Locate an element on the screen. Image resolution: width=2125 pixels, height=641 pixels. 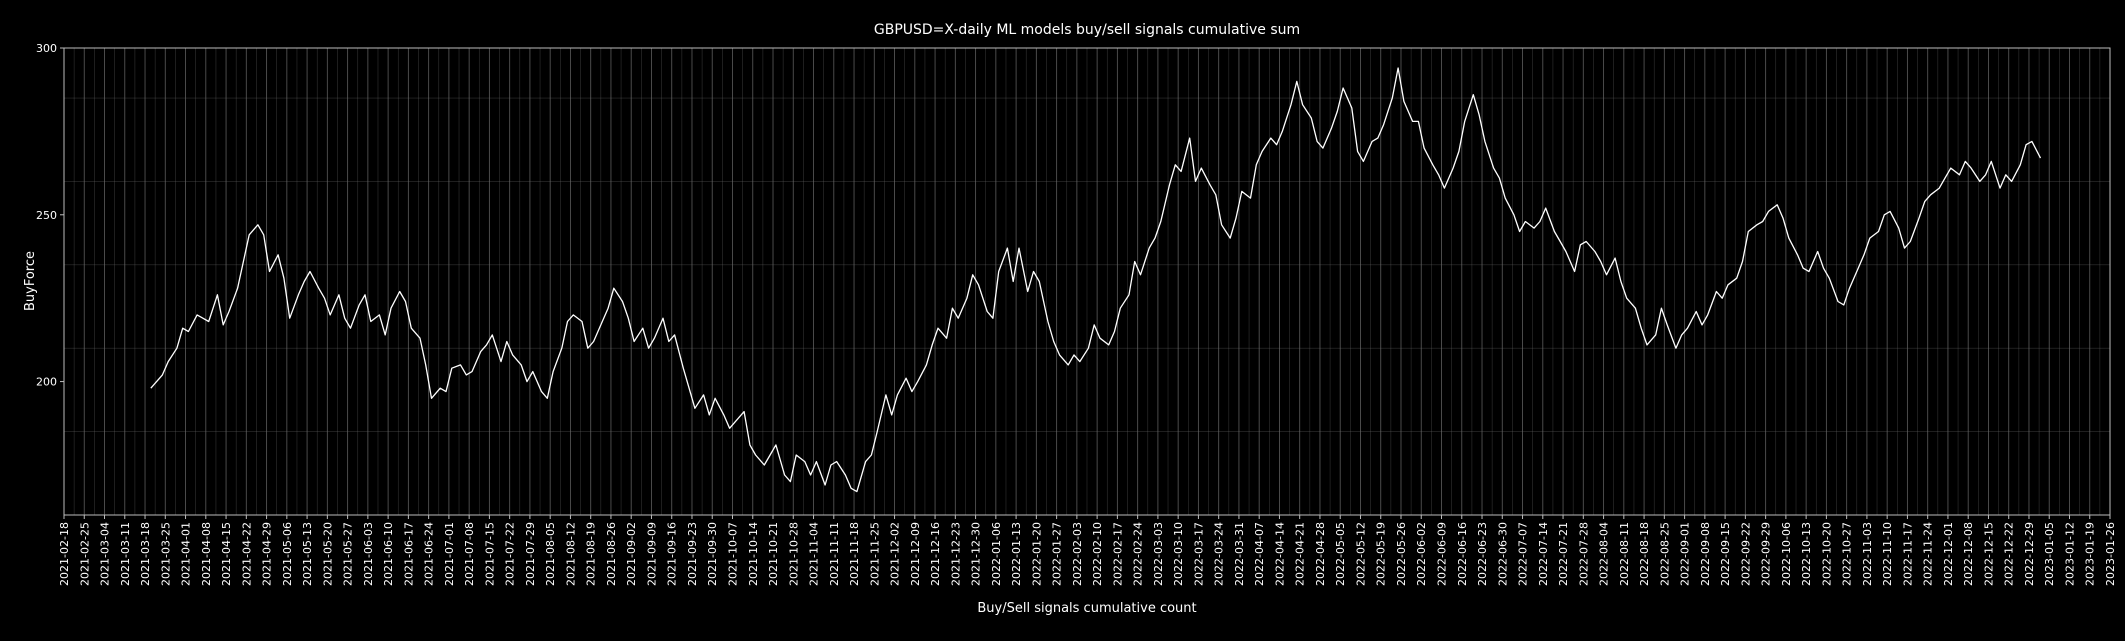
x-tick-label: 2021-04-01 is located at coordinates (186, 554).